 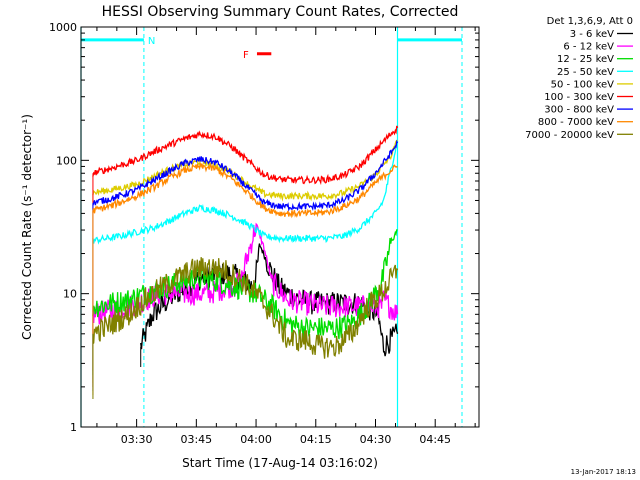 What do you see at coordinates (590, 21) in the screenshot?
I see `legend-title: Det 1,3,6,9, Att 0` at bounding box center [590, 21].